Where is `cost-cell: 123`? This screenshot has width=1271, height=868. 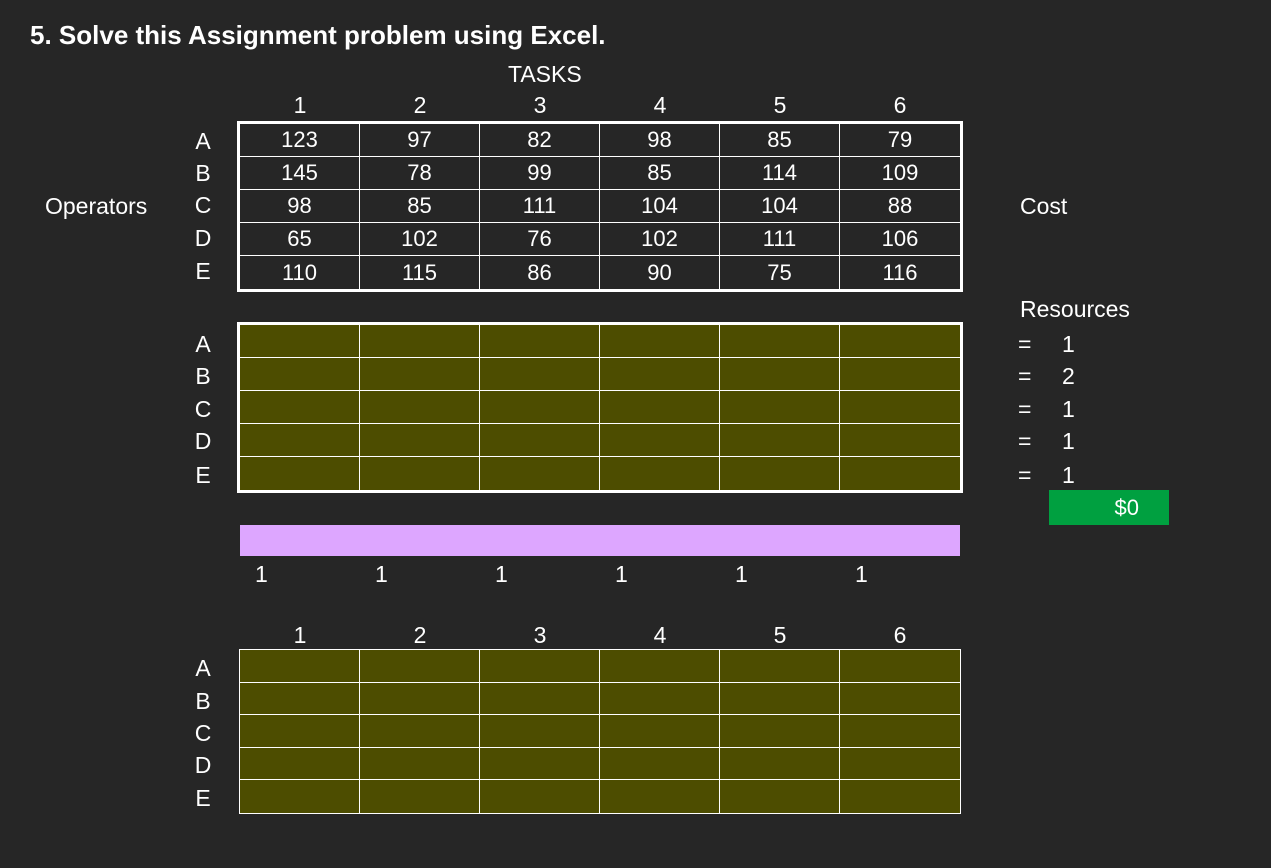
cost-cell: 123 is located at coordinates (300, 140).